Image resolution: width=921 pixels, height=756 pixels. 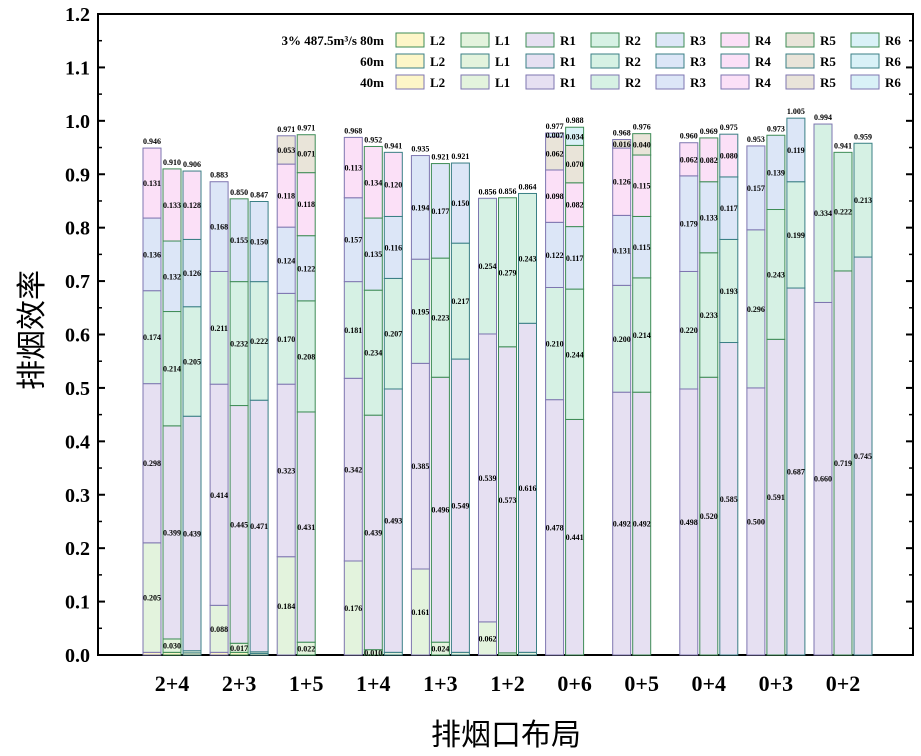 What do you see at coordinates (575, 354) in the screenshot?
I see `segment-value-label: 0.244` at bounding box center [575, 354].